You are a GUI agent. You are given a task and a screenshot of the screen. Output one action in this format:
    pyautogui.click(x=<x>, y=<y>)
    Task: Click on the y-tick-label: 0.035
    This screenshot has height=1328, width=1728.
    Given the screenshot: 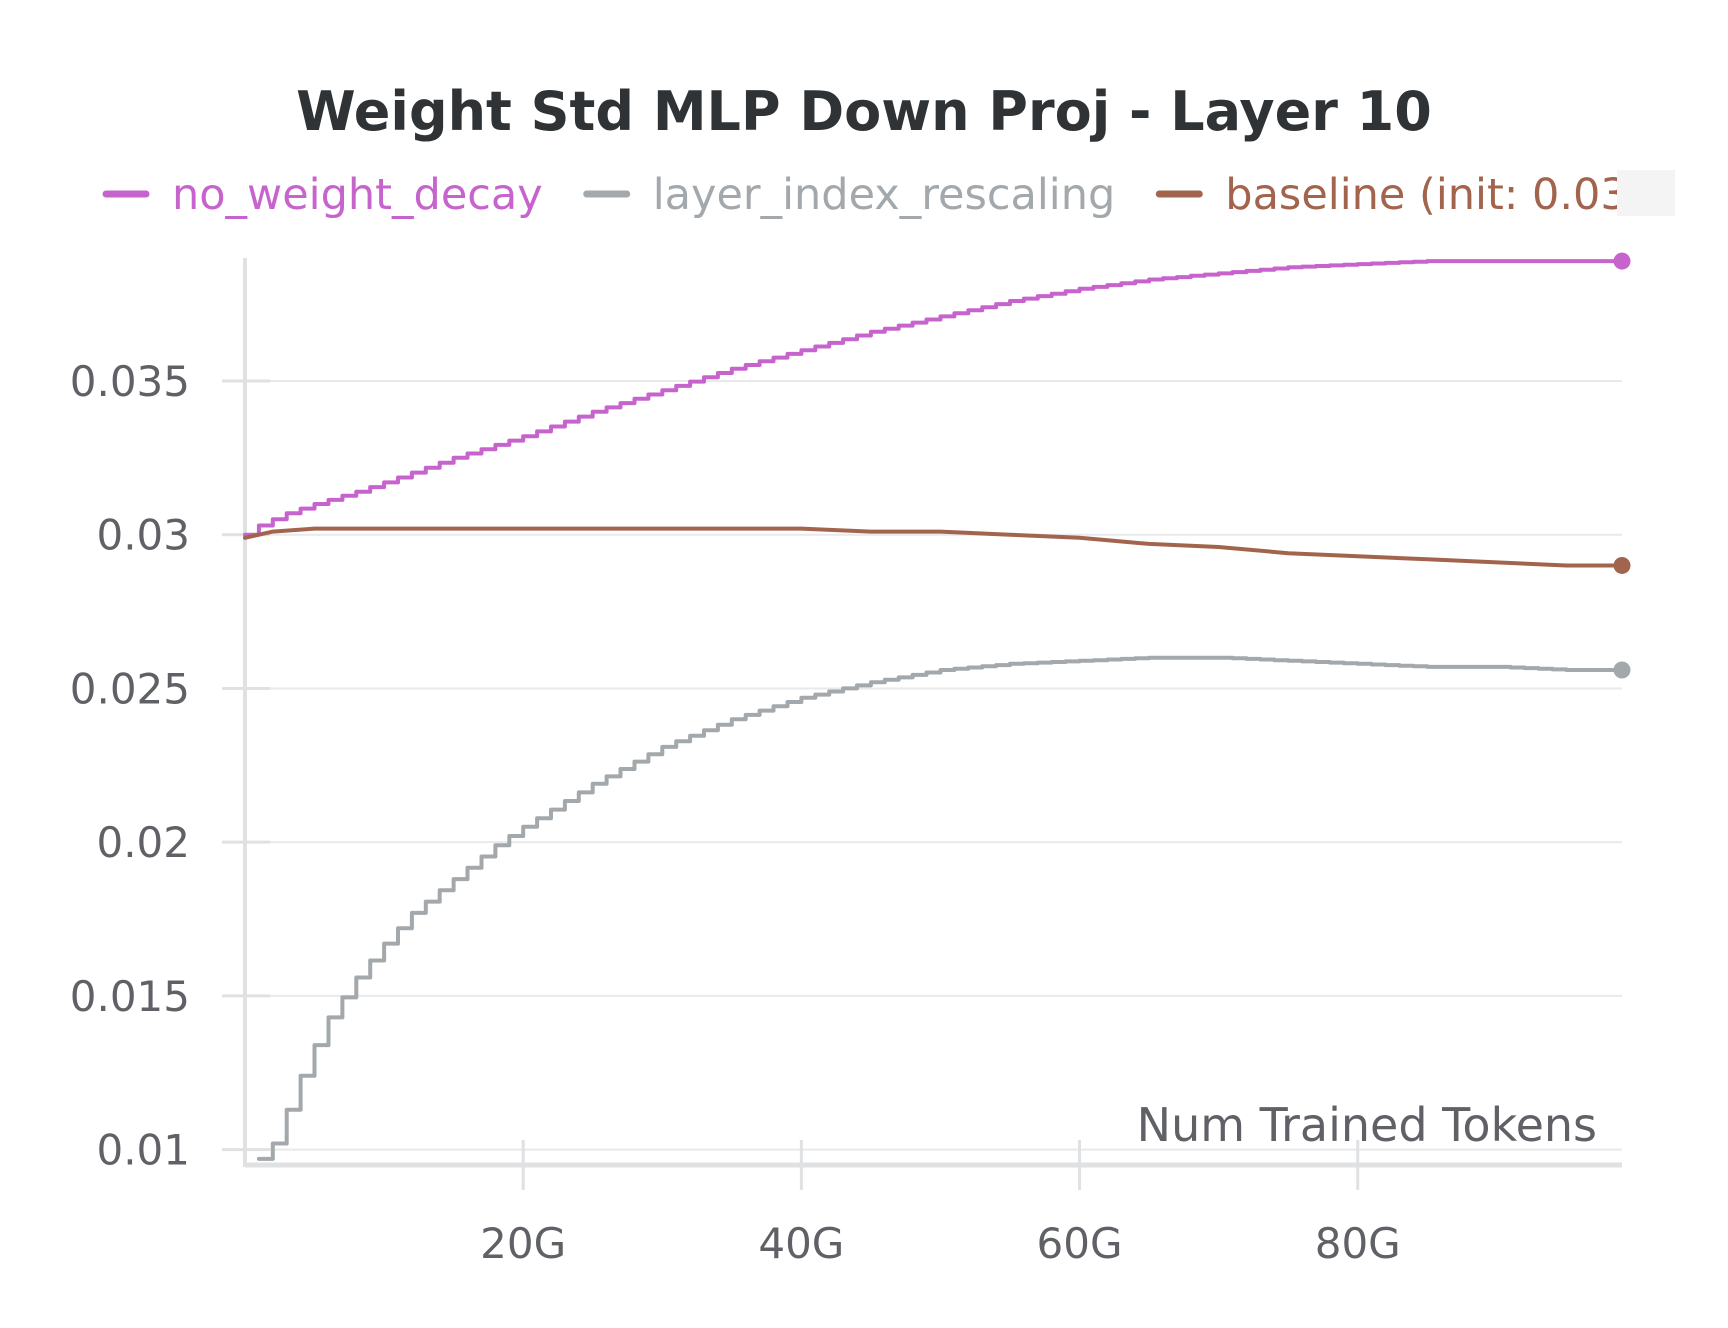 What is the action you would take?
    pyautogui.click(x=130, y=381)
    